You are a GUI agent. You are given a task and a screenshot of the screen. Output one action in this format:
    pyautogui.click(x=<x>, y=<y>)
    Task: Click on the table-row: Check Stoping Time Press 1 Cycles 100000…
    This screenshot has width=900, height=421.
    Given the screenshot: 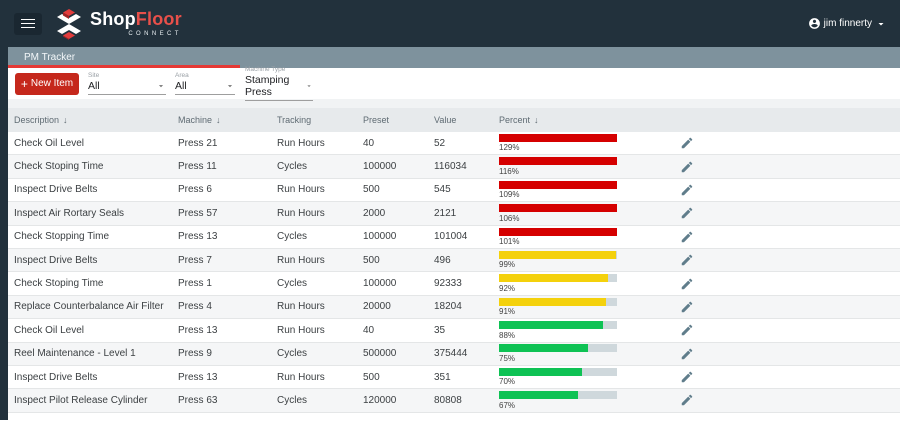 What is the action you would take?
    pyautogui.click(x=454, y=284)
    